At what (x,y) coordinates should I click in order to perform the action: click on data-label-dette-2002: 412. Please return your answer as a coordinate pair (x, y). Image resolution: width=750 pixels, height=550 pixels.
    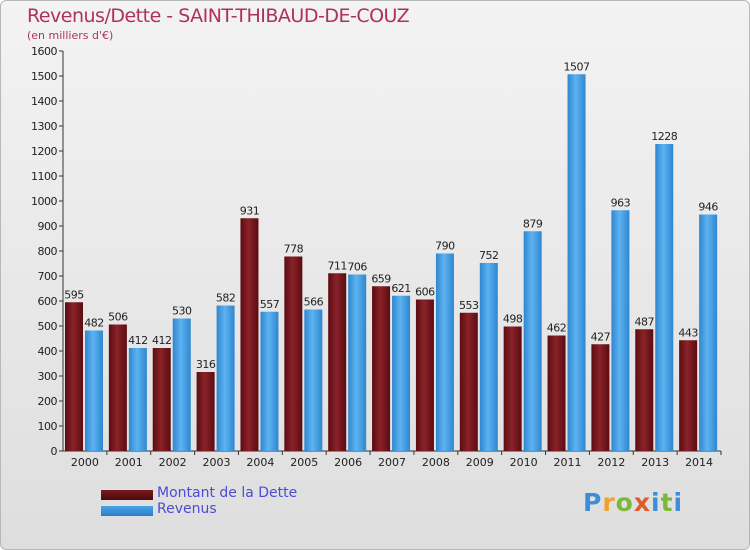
    Looking at the image, I should click on (162, 340).